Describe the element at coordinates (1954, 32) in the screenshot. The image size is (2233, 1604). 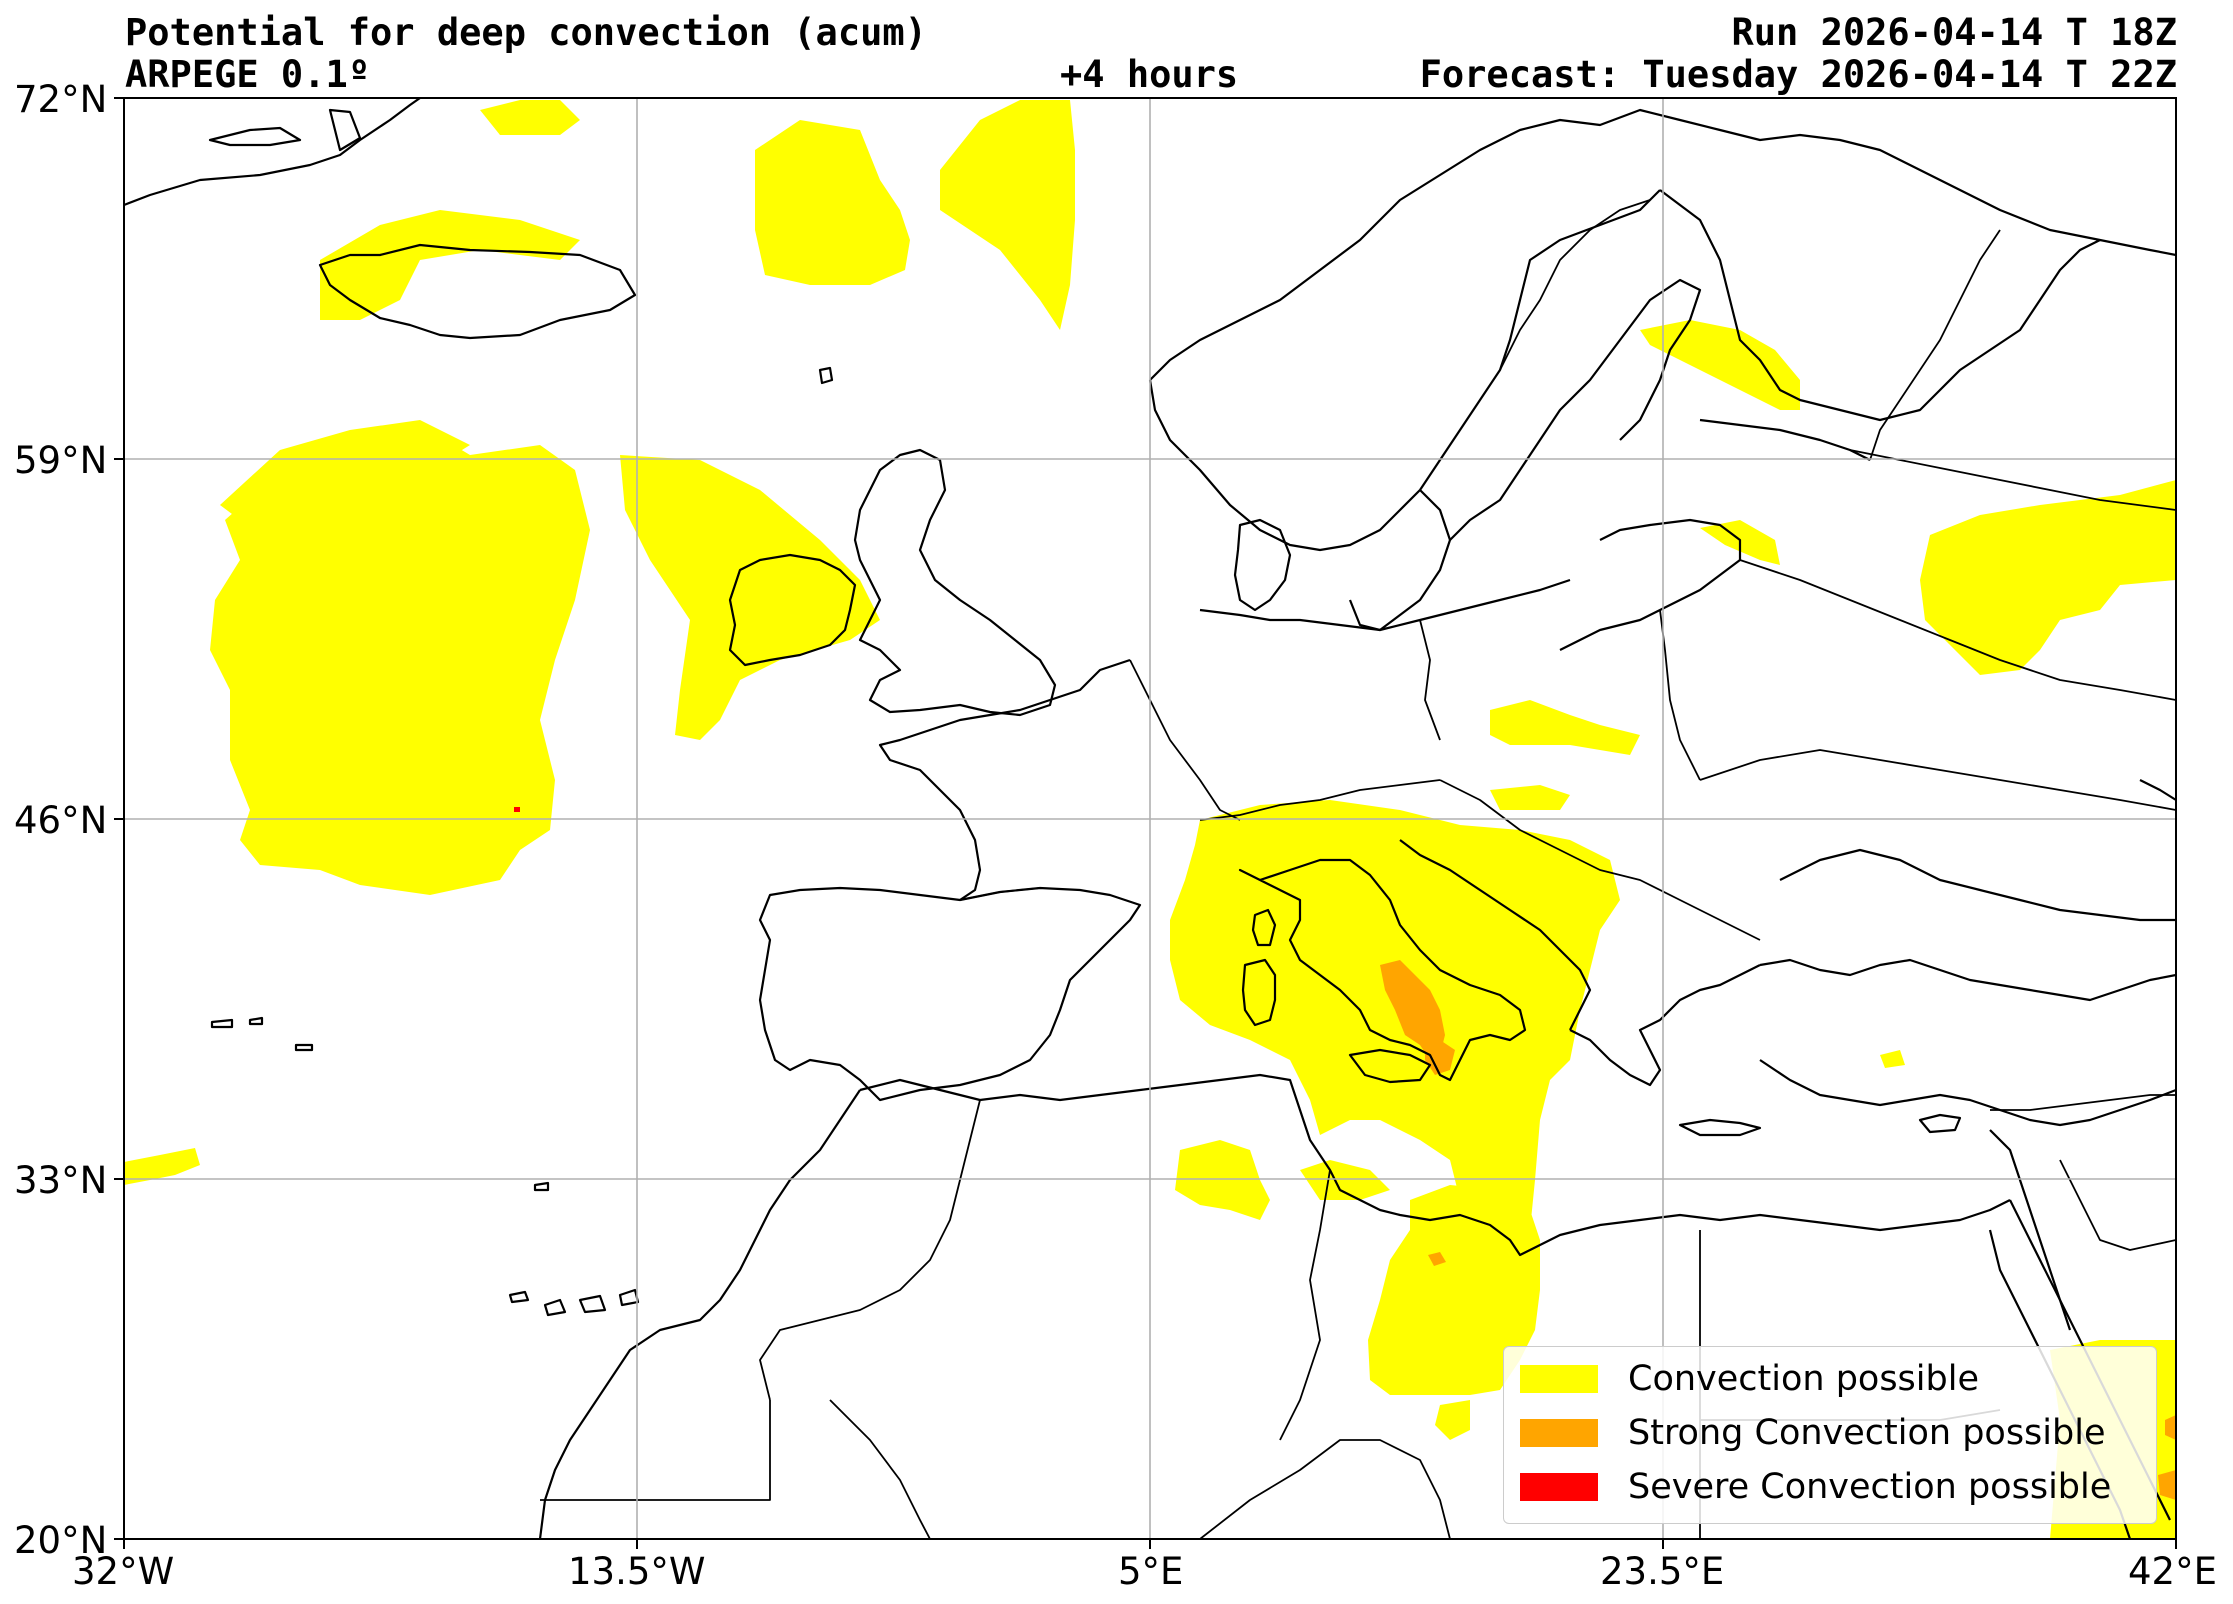
I see `run-time: Run 2026-04-14 T 18Z` at that location.